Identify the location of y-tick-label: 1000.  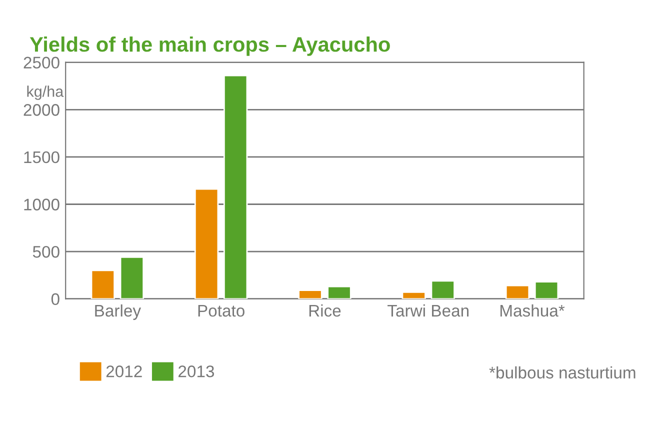
(42, 204).